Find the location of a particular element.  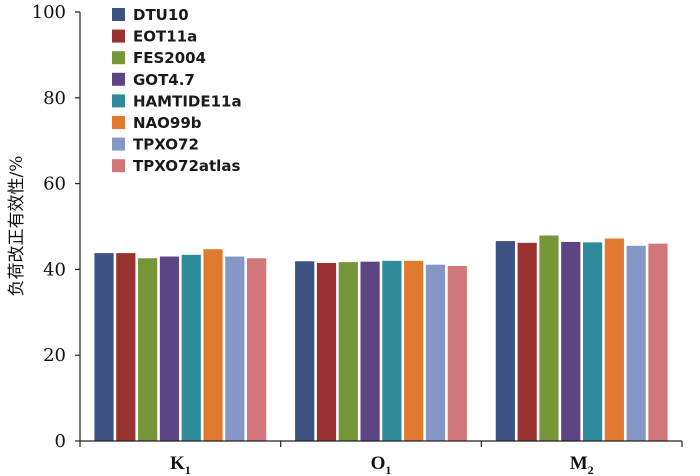

y-tick-label: 20 is located at coordinates (54, 355).